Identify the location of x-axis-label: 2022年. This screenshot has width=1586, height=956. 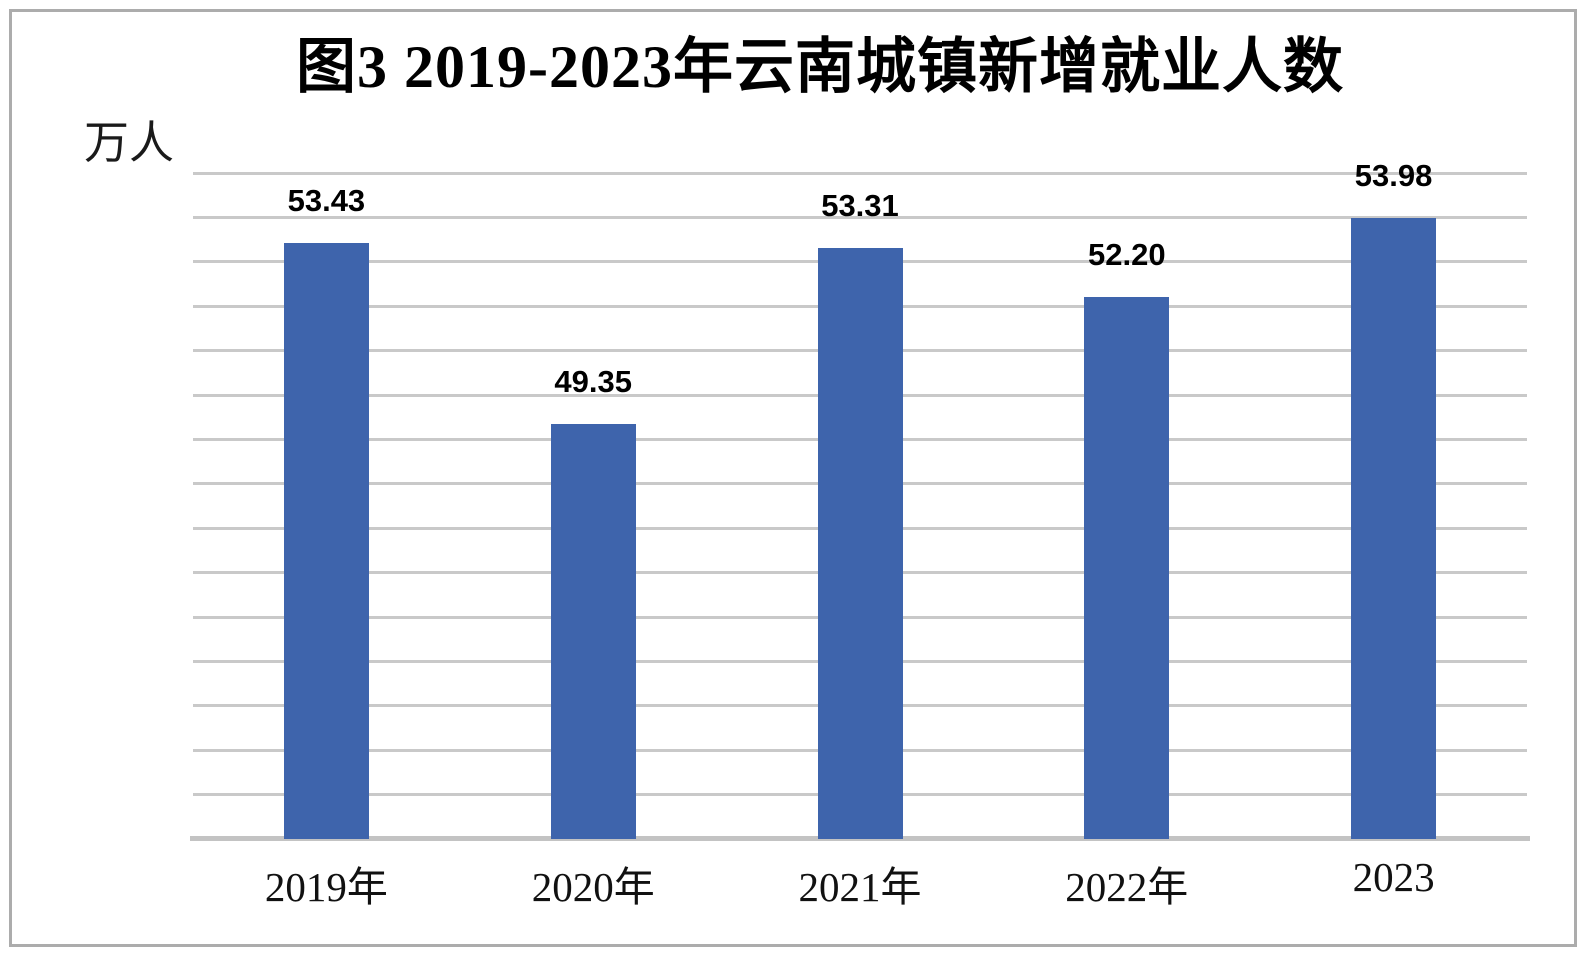
(1127, 887).